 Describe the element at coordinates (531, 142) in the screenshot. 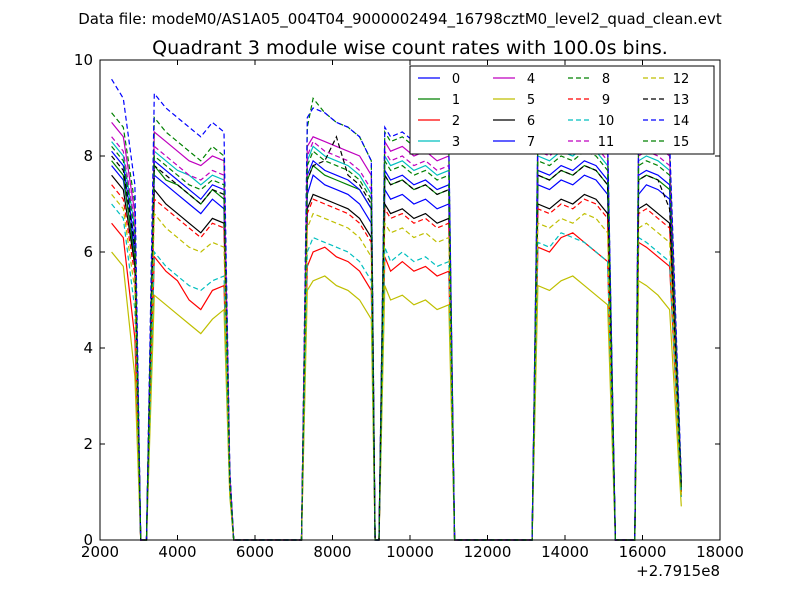

I see `legend-label-7: 7` at that location.